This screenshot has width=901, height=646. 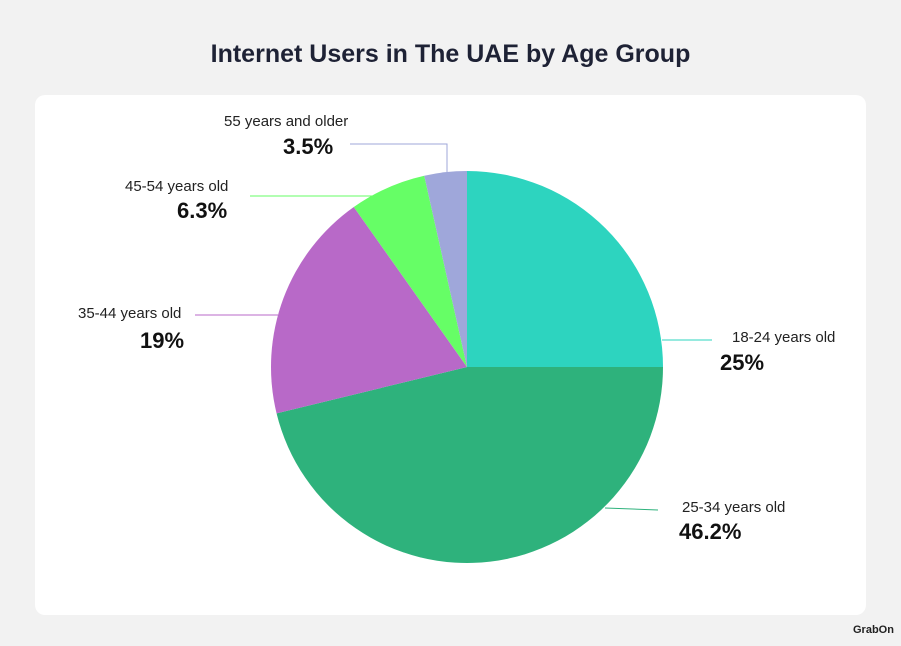 What do you see at coordinates (177, 186) in the screenshot?
I see `label-45-54: 45-54 years old` at bounding box center [177, 186].